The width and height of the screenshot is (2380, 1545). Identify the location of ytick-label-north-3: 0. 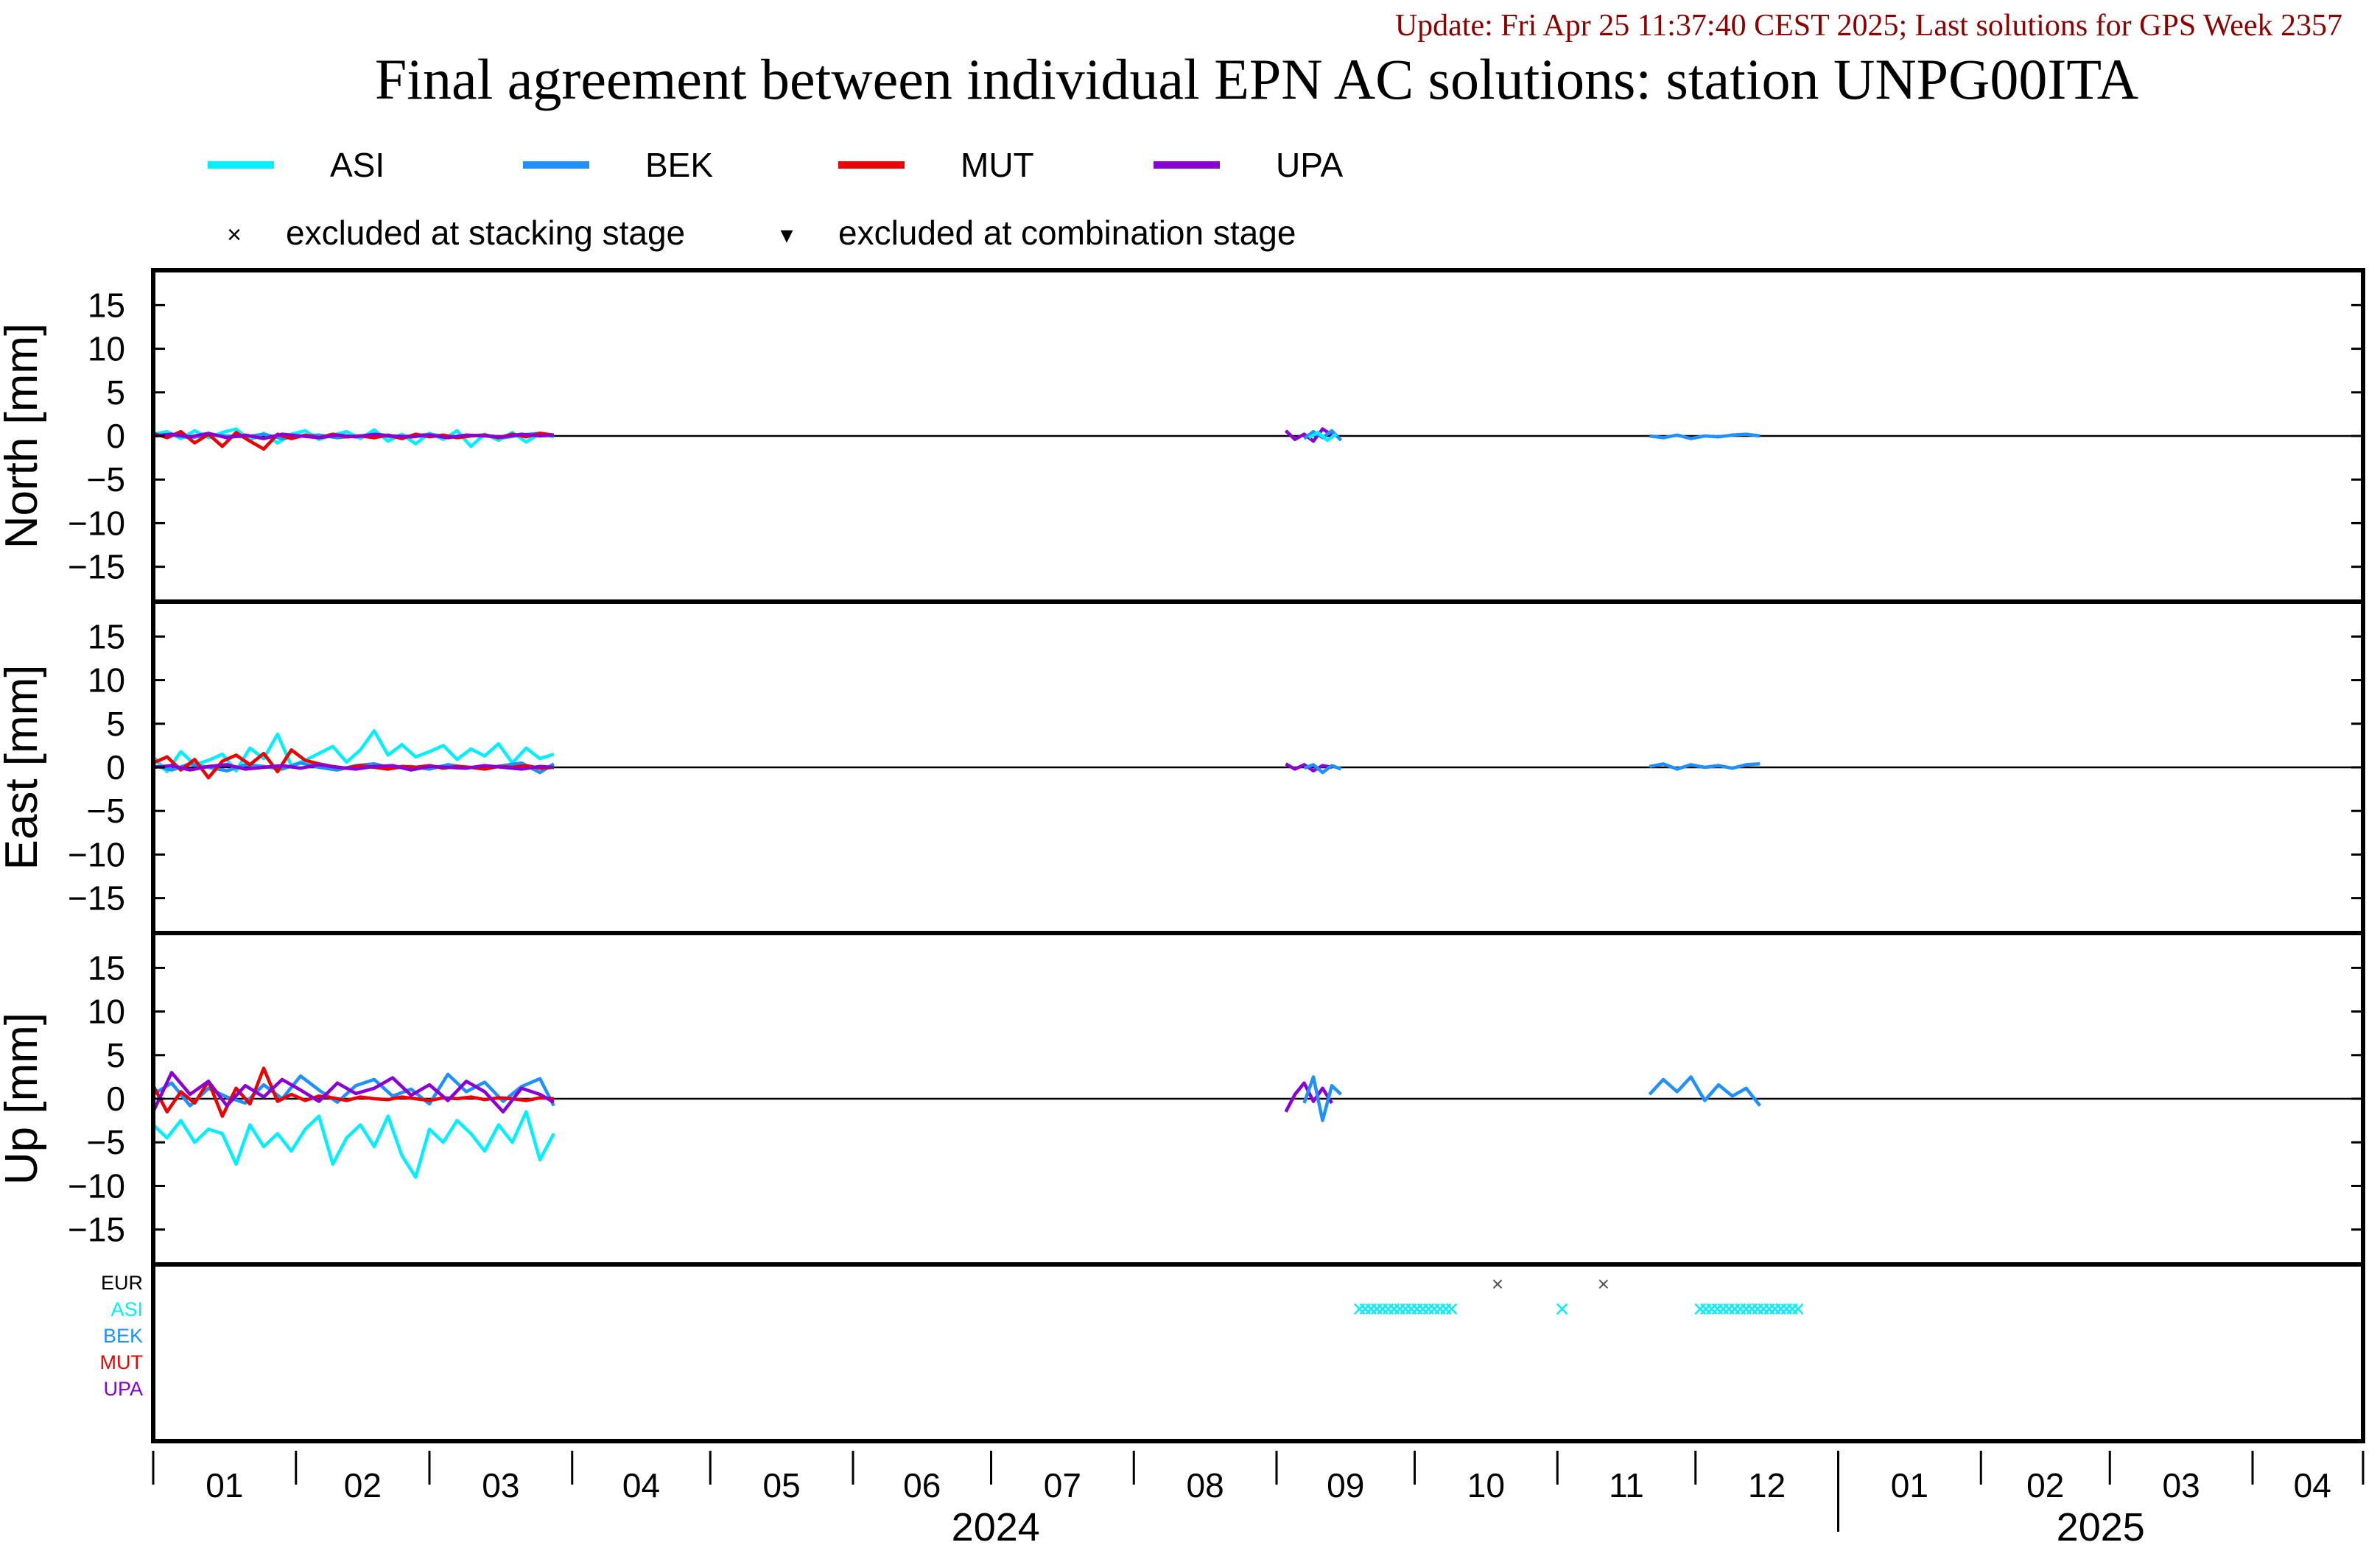
(115, 436).